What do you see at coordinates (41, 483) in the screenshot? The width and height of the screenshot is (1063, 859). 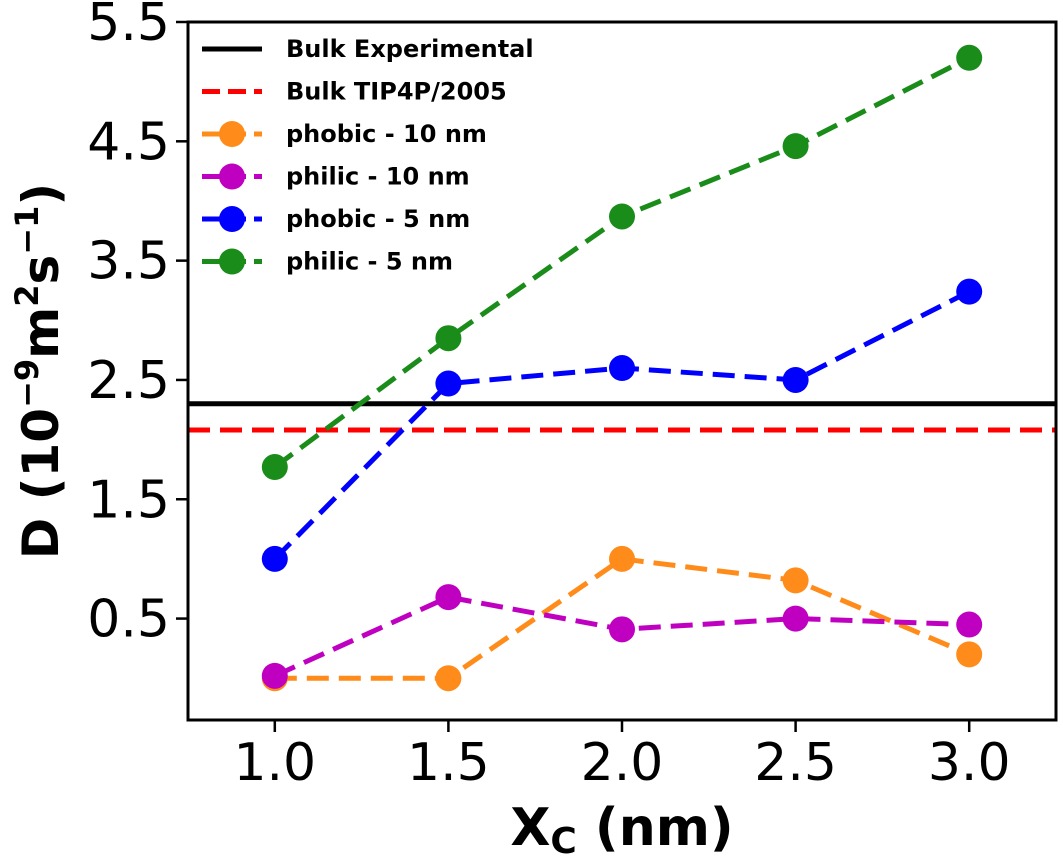 I see `y-label-pre: D (10` at bounding box center [41, 483].